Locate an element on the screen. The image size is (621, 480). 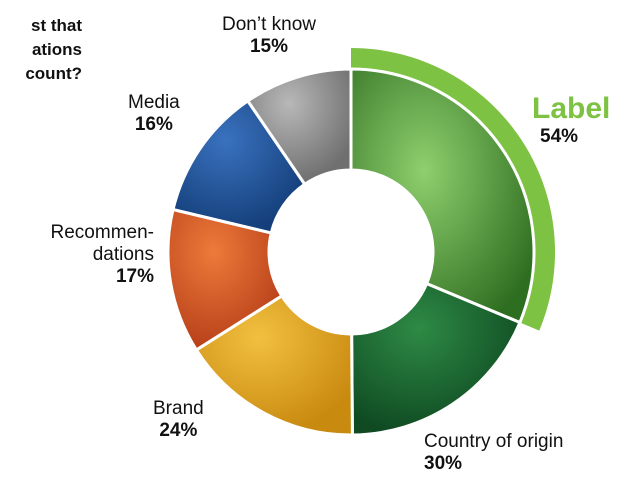
donut-center-hole is located at coordinates (351, 252).